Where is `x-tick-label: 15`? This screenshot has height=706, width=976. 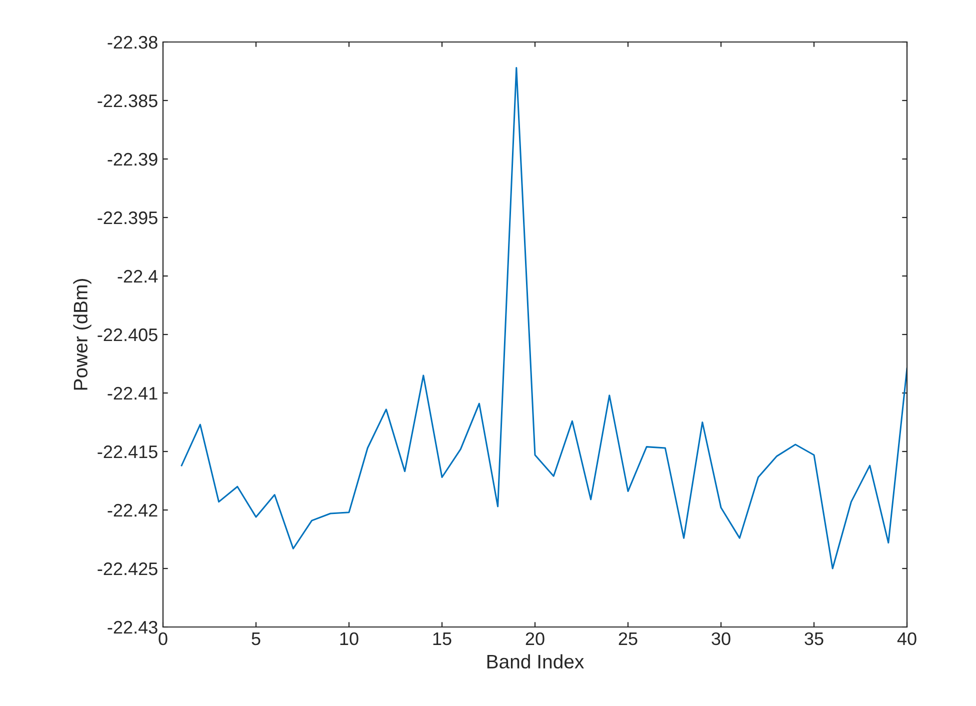
x-tick-label: 15 is located at coordinates (442, 639).